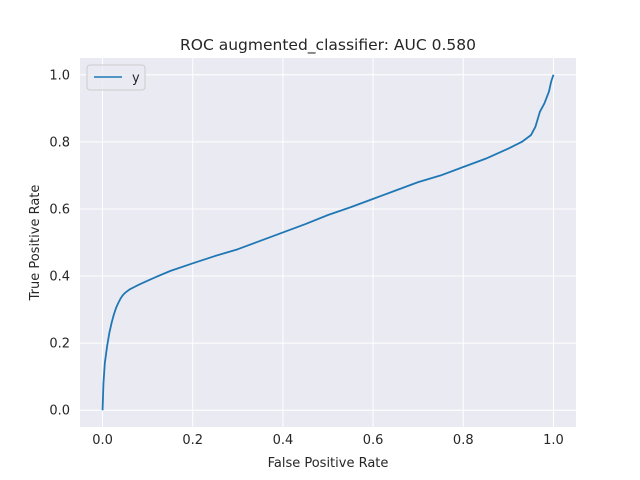 The width and height of the screenshot is (640, 480). I want to click on y-axis-label: True Positive Rate, so click(35, 243).